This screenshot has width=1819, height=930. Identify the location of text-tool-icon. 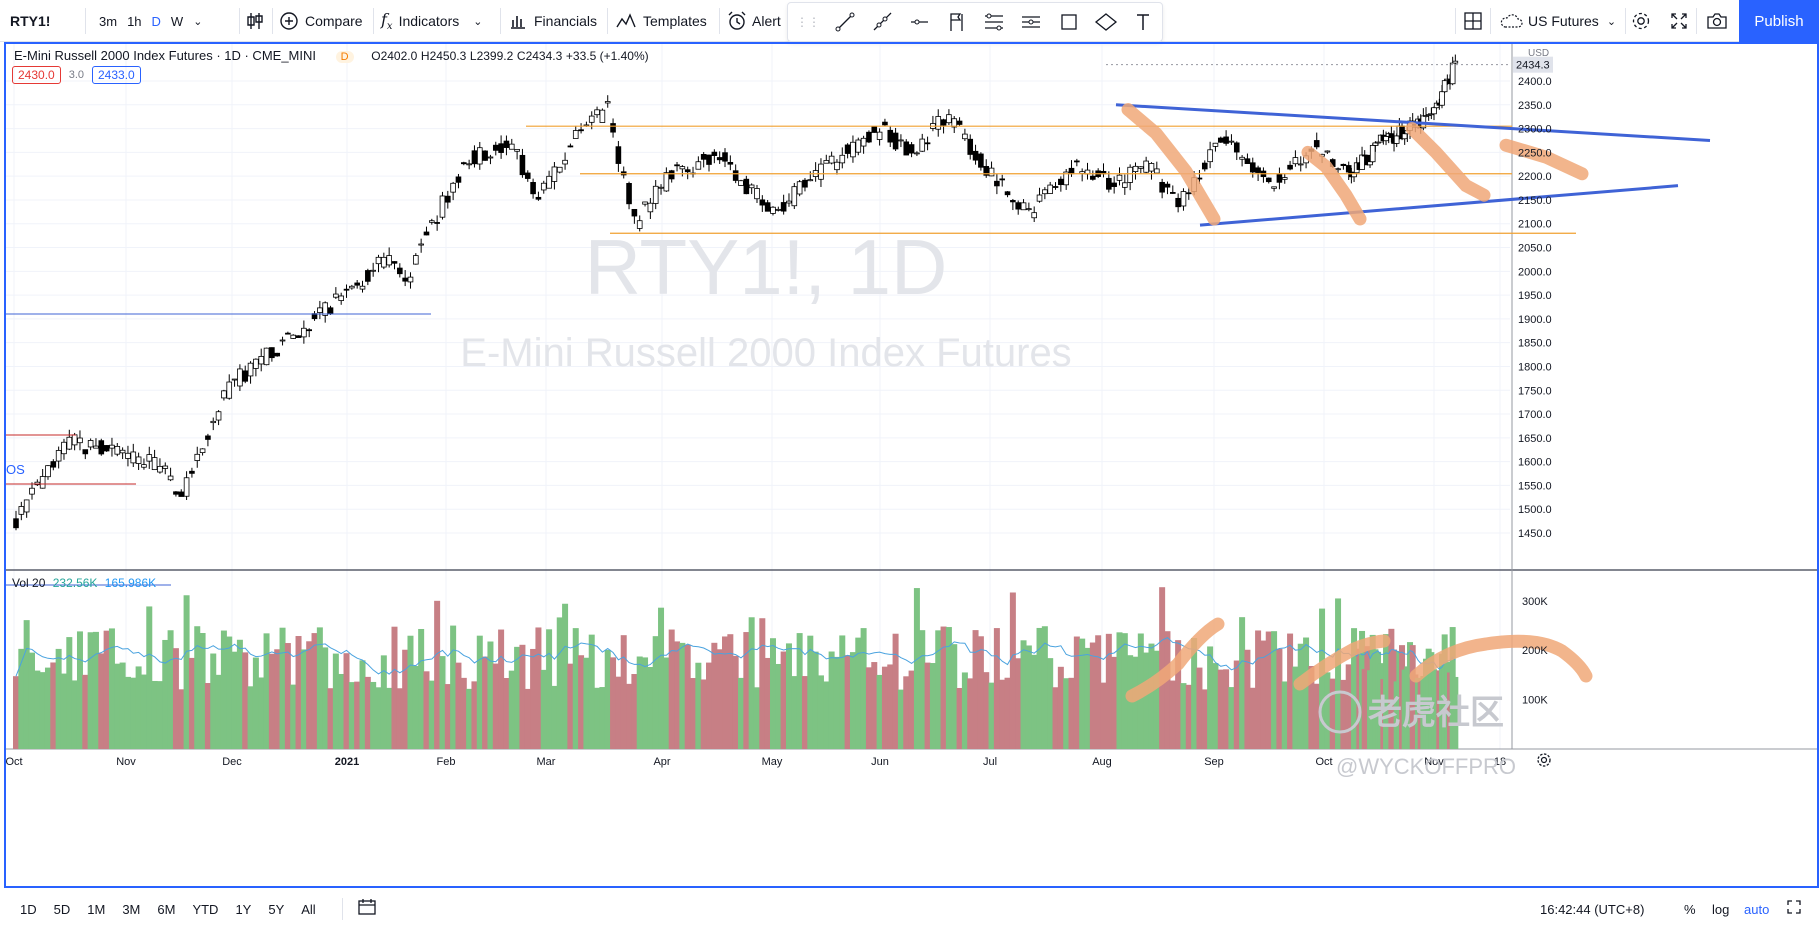
(1143, 22).